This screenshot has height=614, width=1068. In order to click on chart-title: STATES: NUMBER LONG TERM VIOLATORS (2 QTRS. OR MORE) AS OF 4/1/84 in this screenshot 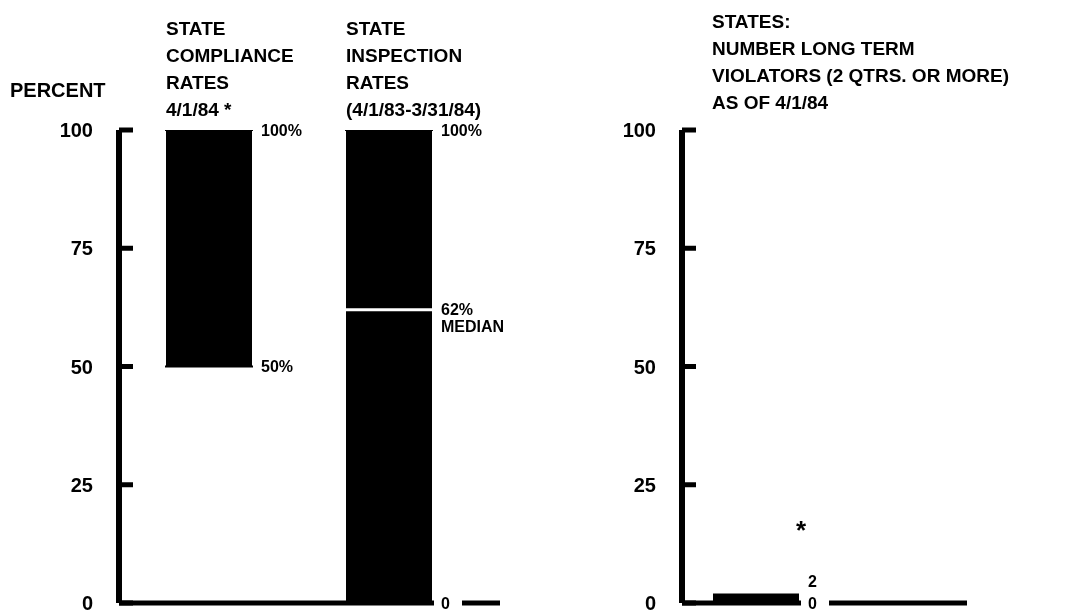, I will do `click(860, 62)`.